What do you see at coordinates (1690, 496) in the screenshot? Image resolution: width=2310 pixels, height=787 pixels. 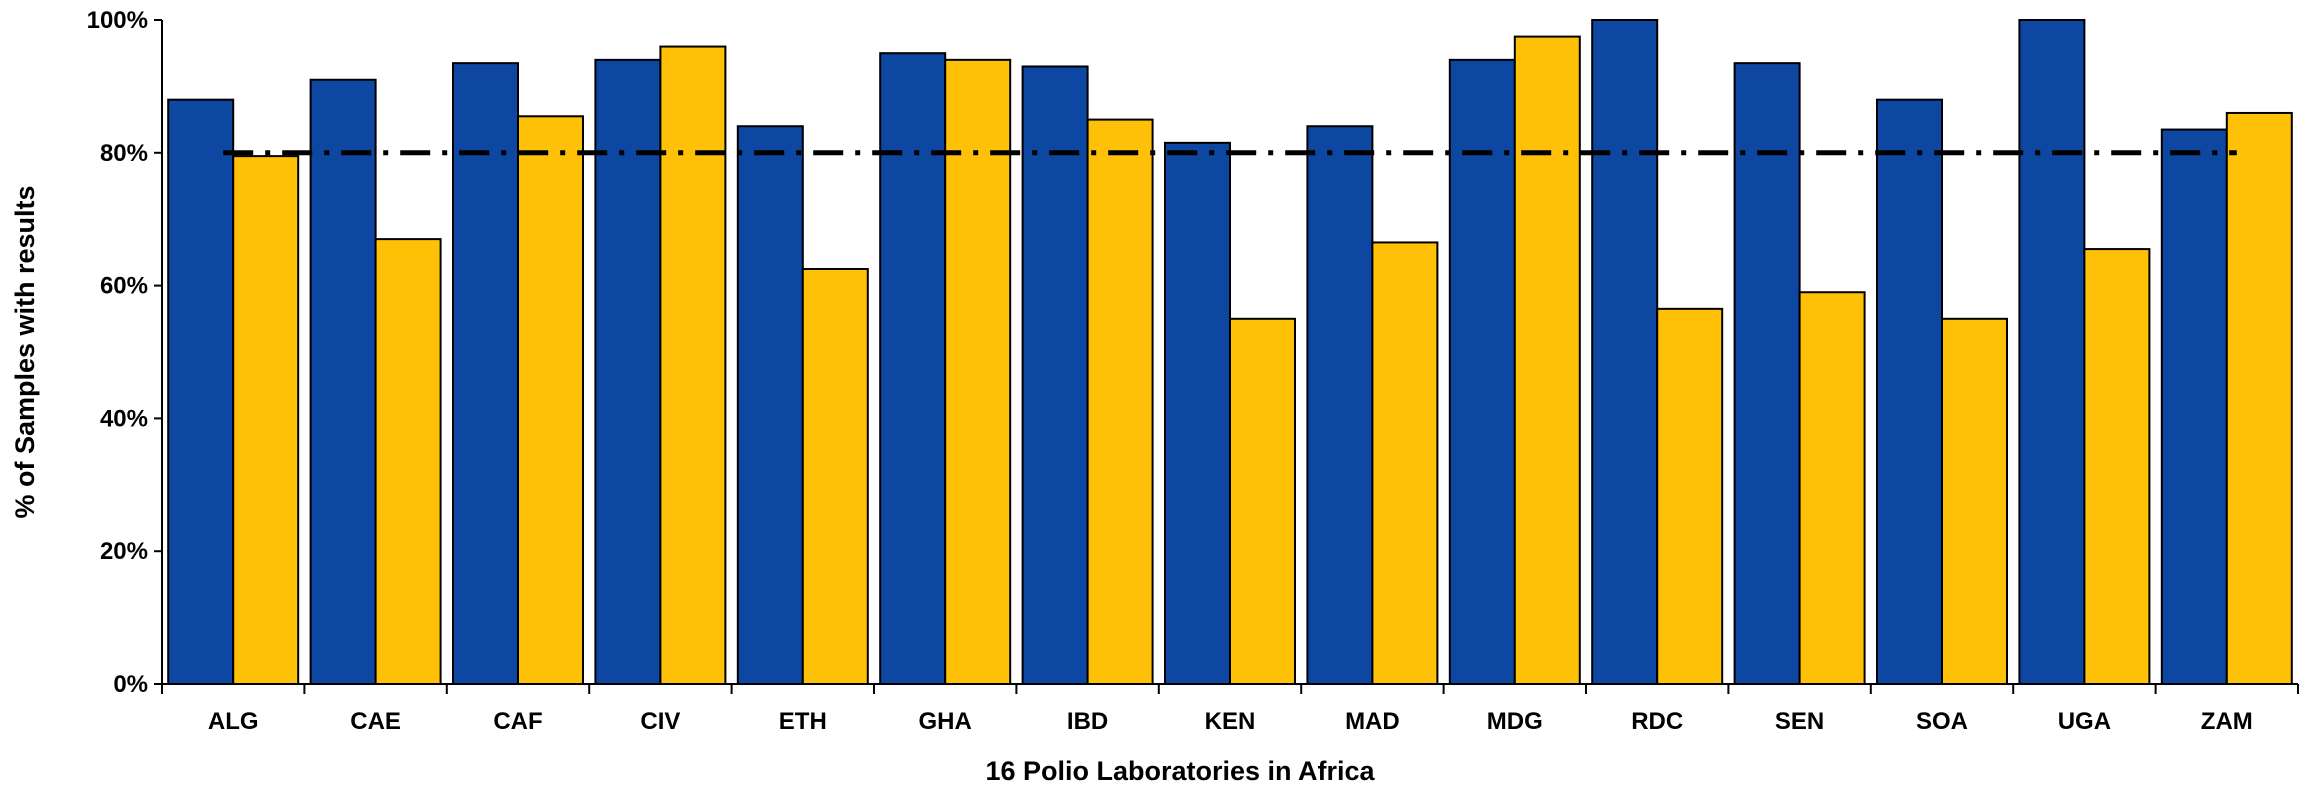 I see `bar-series-2-rdc` at bounding box center [1690, 496].